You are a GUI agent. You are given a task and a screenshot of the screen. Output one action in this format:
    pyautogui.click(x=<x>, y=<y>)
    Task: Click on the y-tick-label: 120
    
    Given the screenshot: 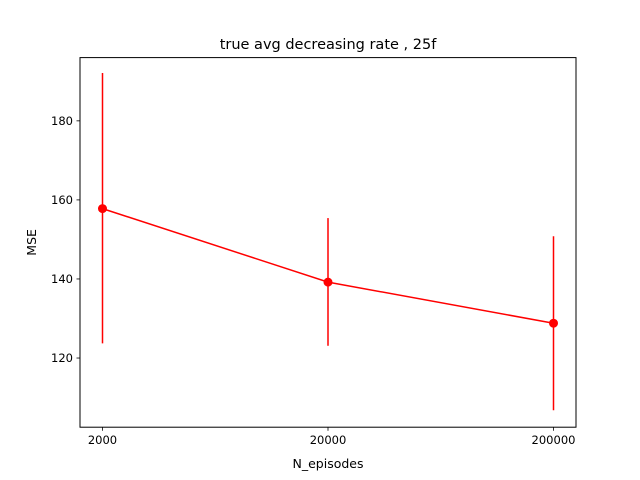 What is the action you would take?
    pyautogui.click(x=62, y=358)
    